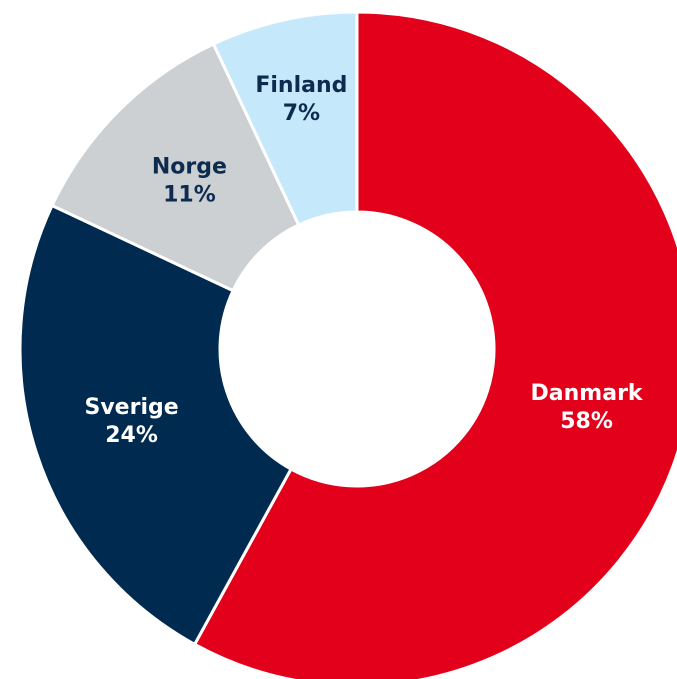 This screenshot has height=679, width=677. I want to click on slice-label: Danmark, so click(587, 393).